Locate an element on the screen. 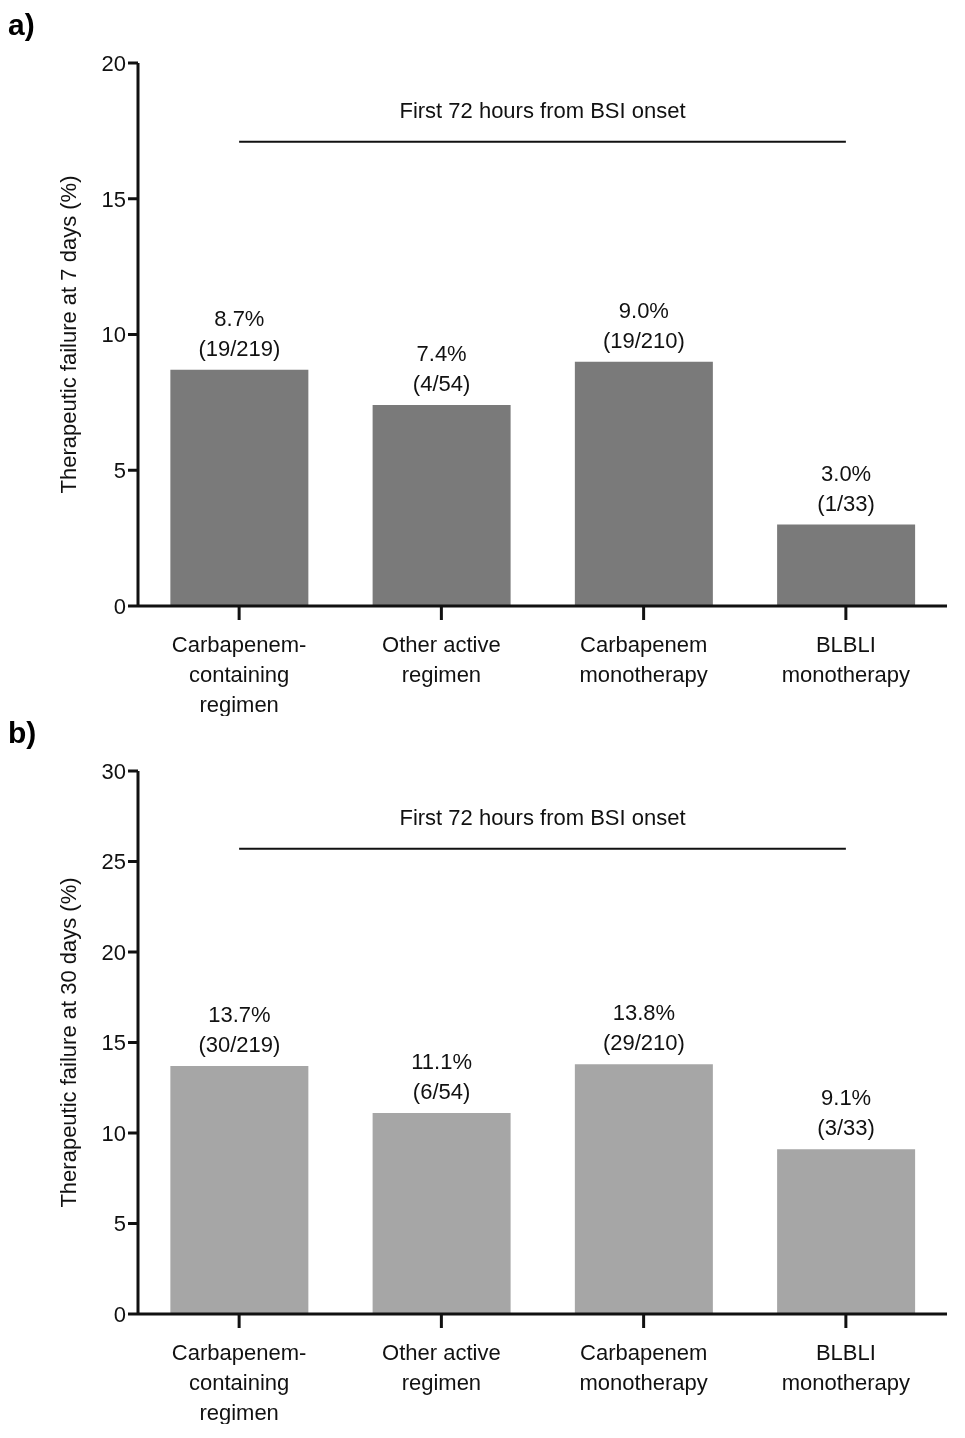 This screenshot has height=1438, width=965. data-label: 11.1% (6/54) is located at coordinates (441, 1077).